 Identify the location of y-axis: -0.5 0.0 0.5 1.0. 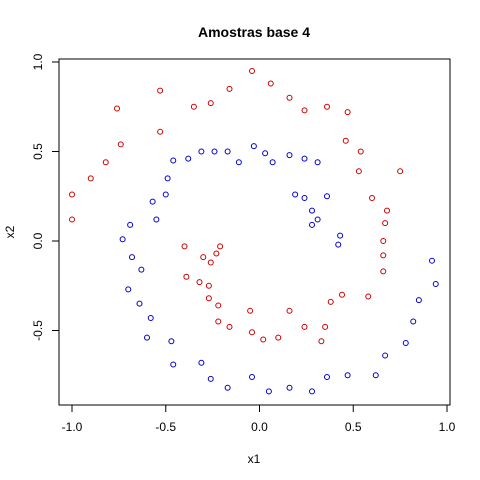
(45, 197).